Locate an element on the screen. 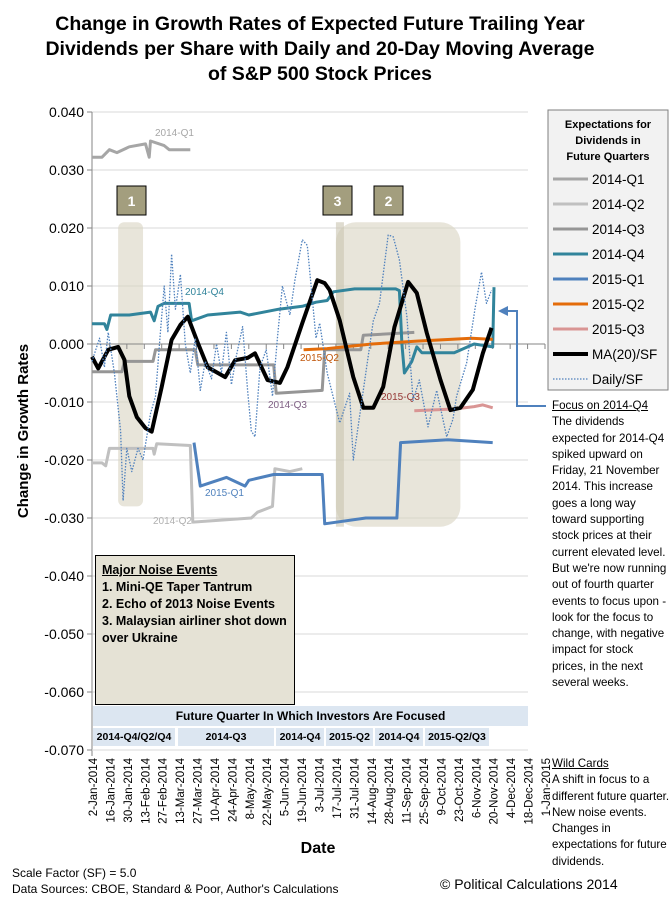 The width and height of the screenshot is (672, 903). focus-segment: 2014-Q3 is located at coordinates (226, 737).